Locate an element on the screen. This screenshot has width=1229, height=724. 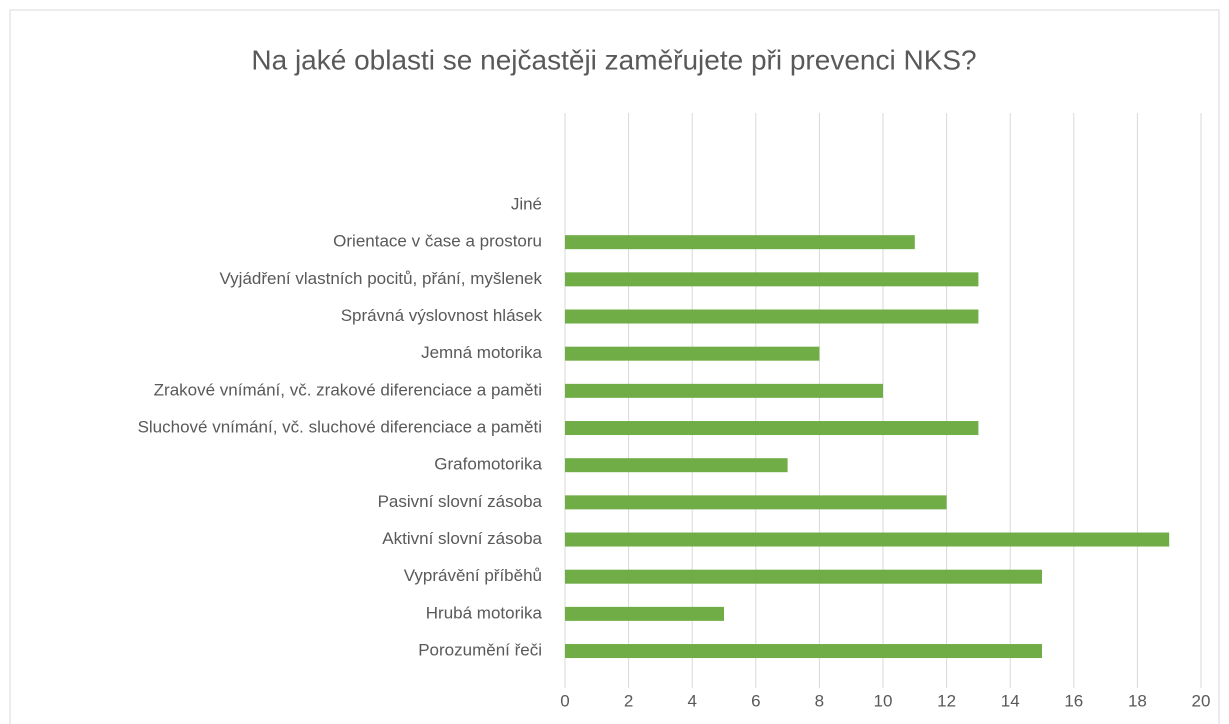
x-tick-label: 0 is located at coordinates (564, 700).